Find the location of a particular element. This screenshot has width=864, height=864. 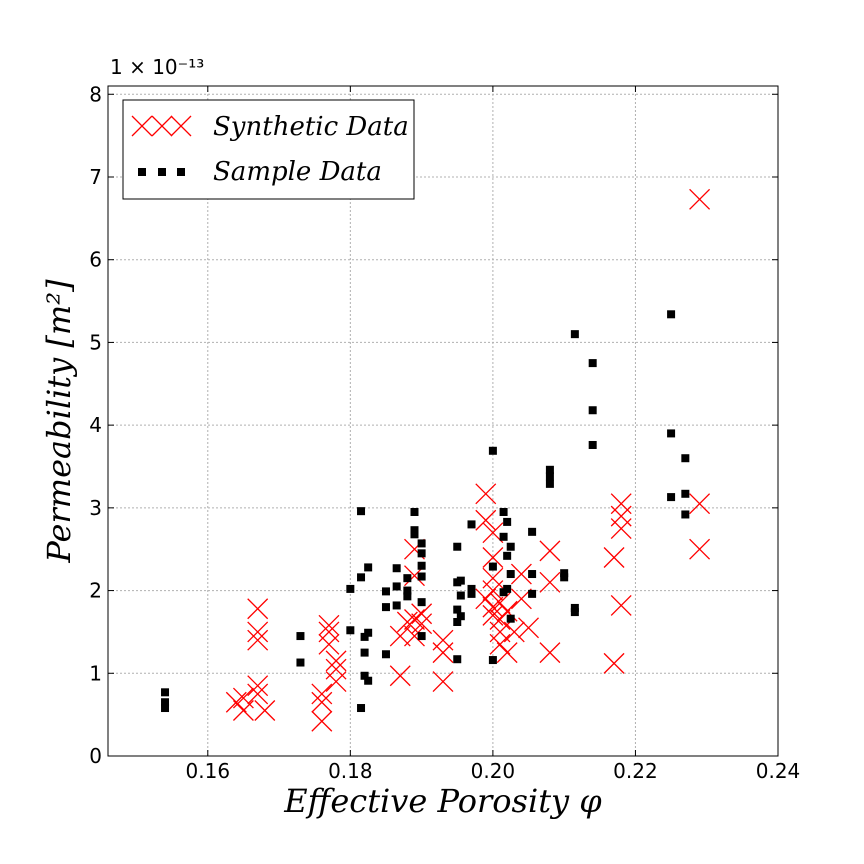

y-tick-label: 7 is located at coordinates (95, 177).